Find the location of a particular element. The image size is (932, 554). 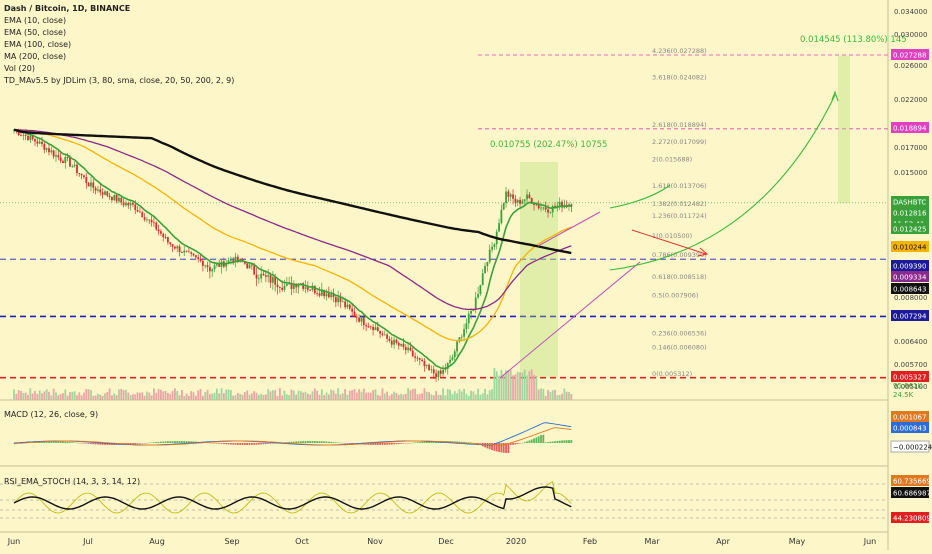

macd-pane-label: MACD (12, 26, close, 9) is located at coordinates (51, 414).